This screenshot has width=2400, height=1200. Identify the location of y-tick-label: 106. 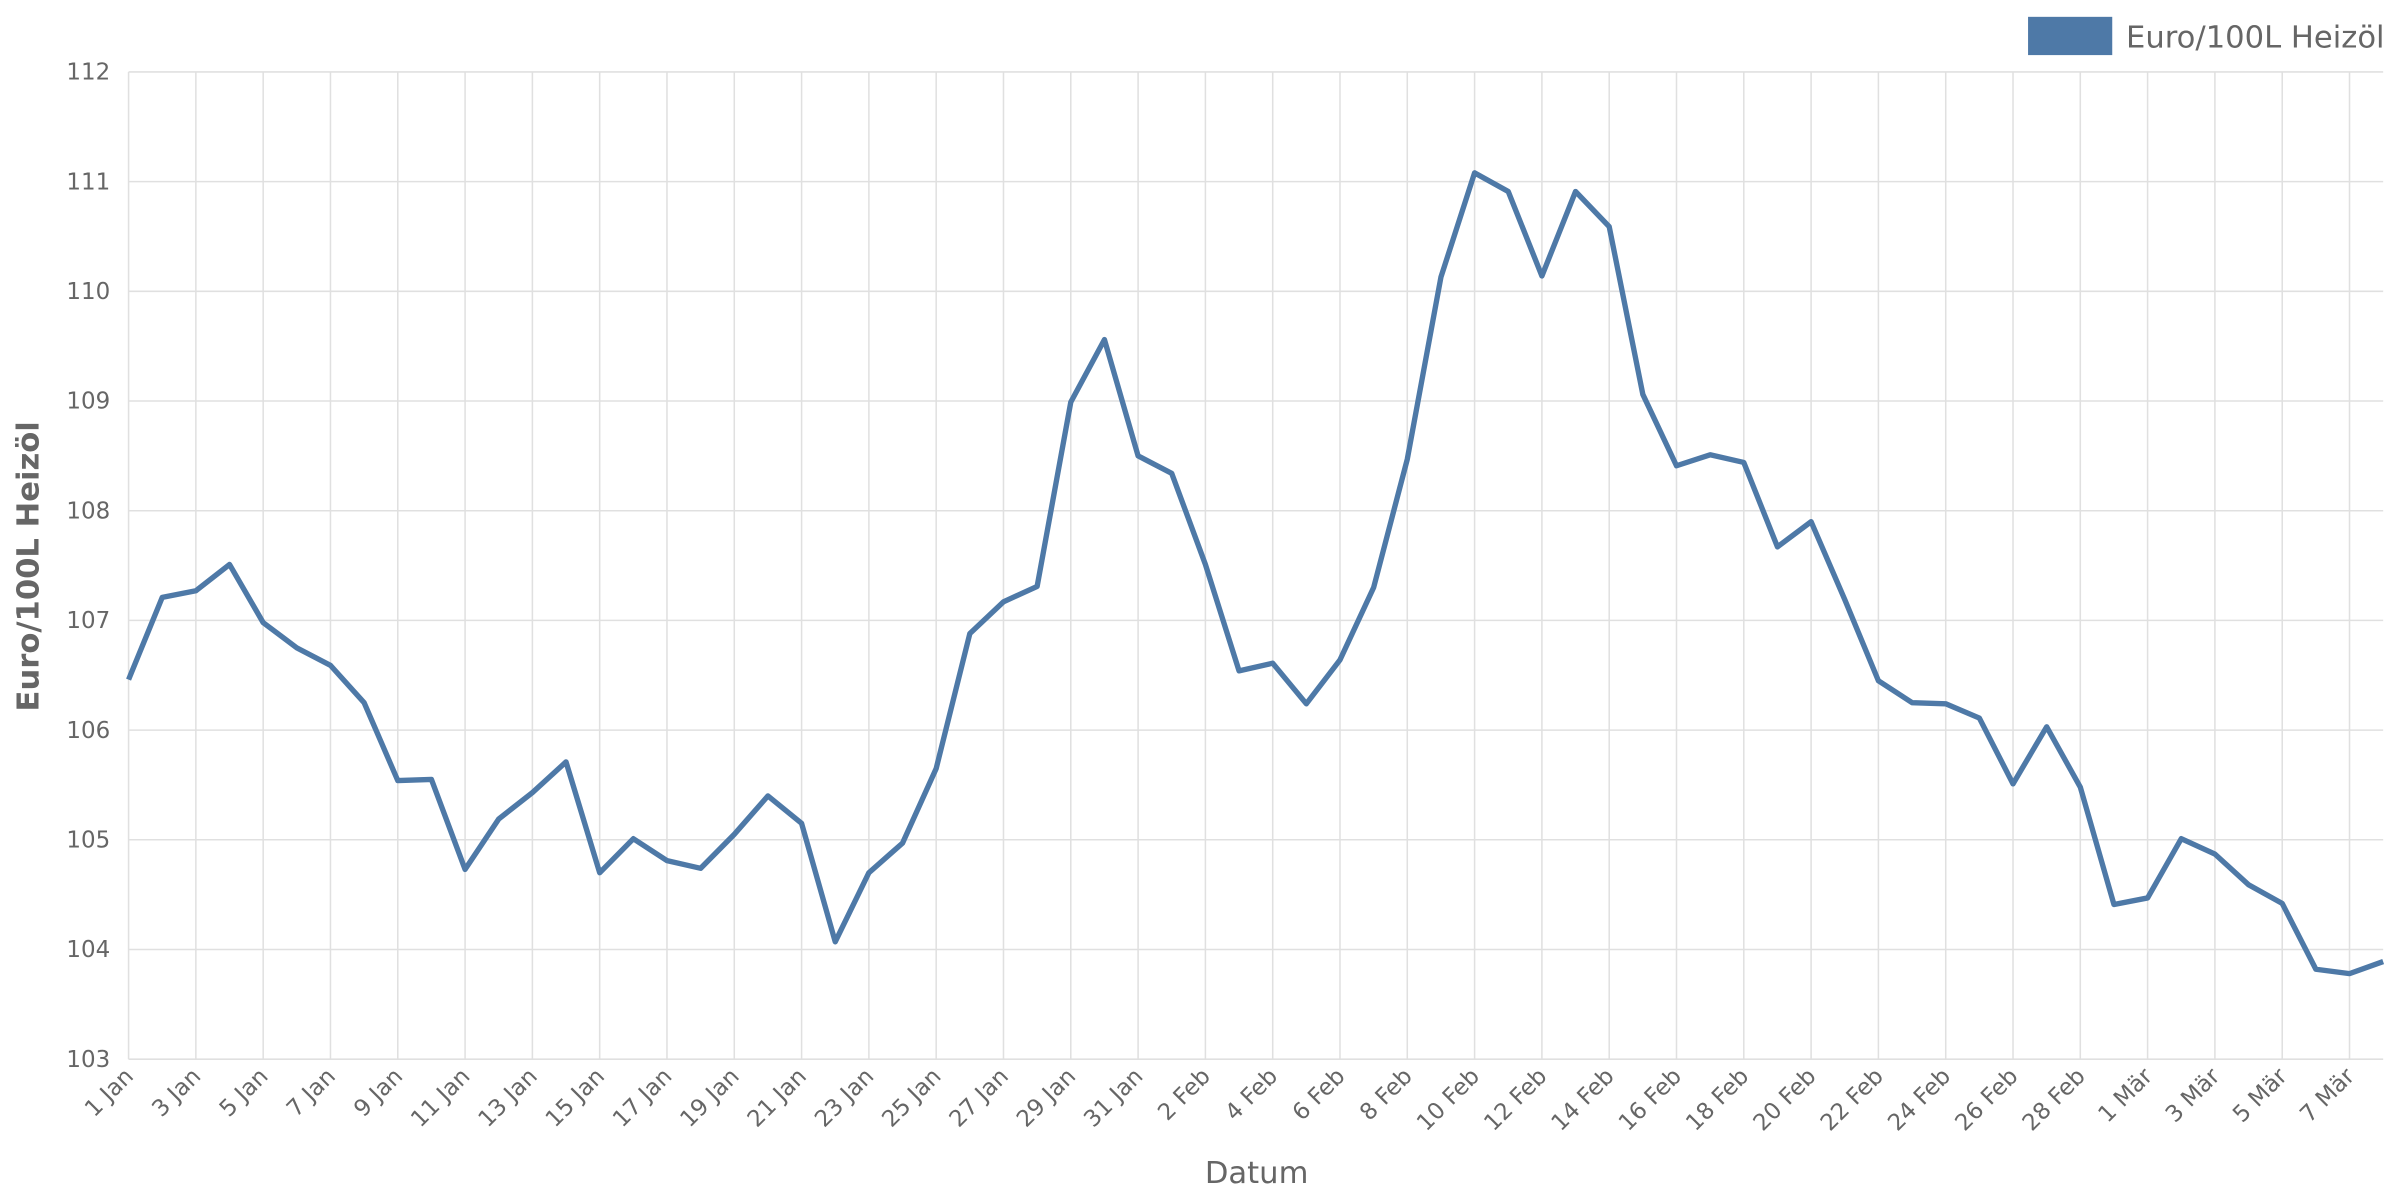
(88, 731).